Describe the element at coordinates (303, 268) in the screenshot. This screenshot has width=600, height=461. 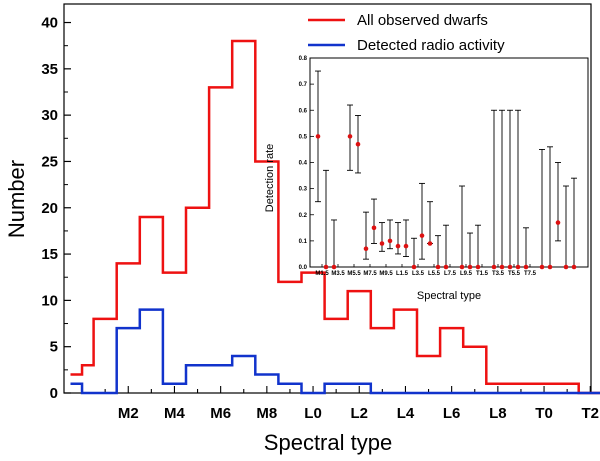
I see `inset-y-tick-label: 0.0` at that location.